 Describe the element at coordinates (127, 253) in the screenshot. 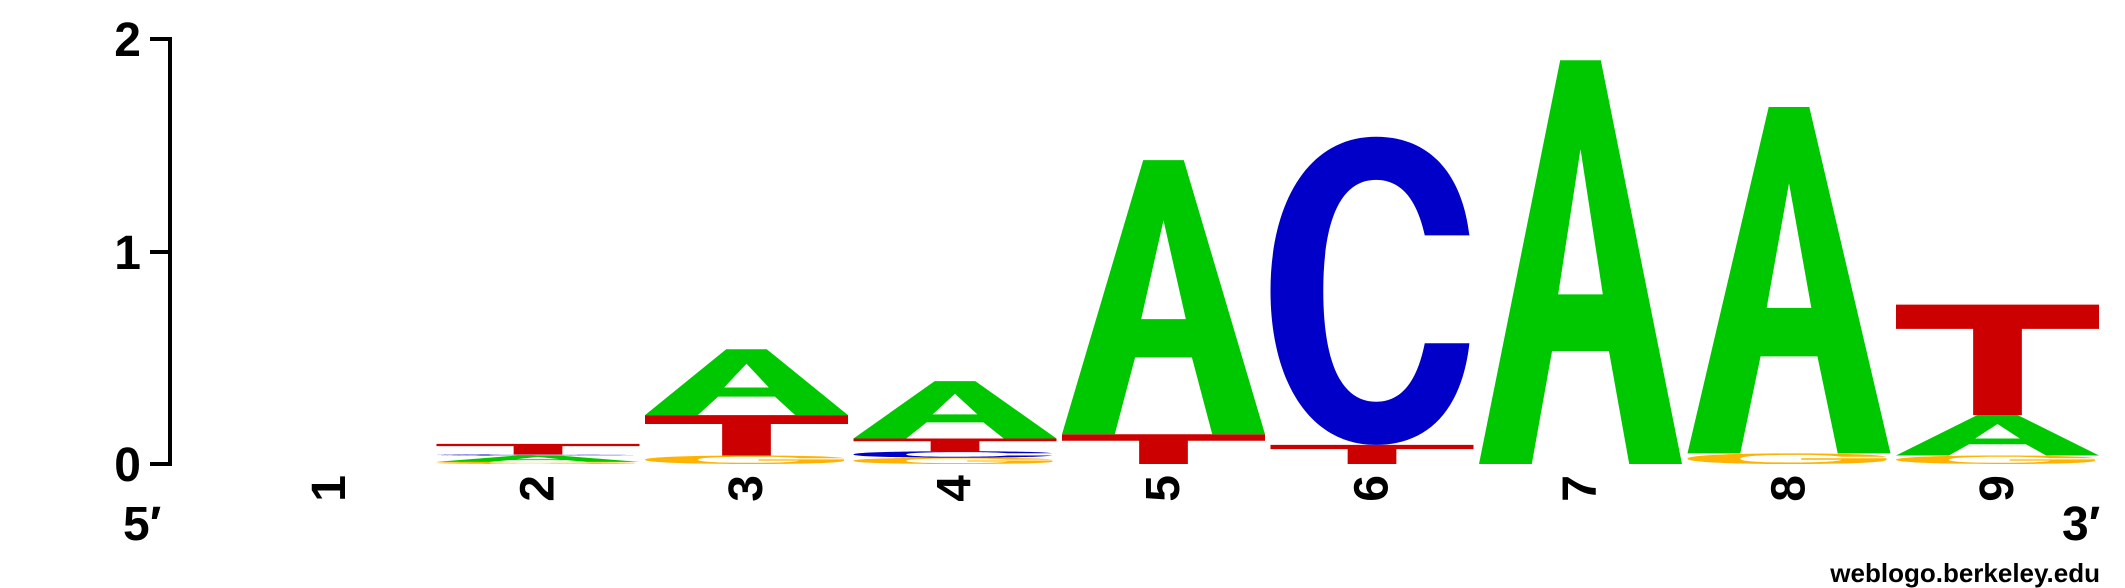

I see `y-tick-label-1: 1` at that location.